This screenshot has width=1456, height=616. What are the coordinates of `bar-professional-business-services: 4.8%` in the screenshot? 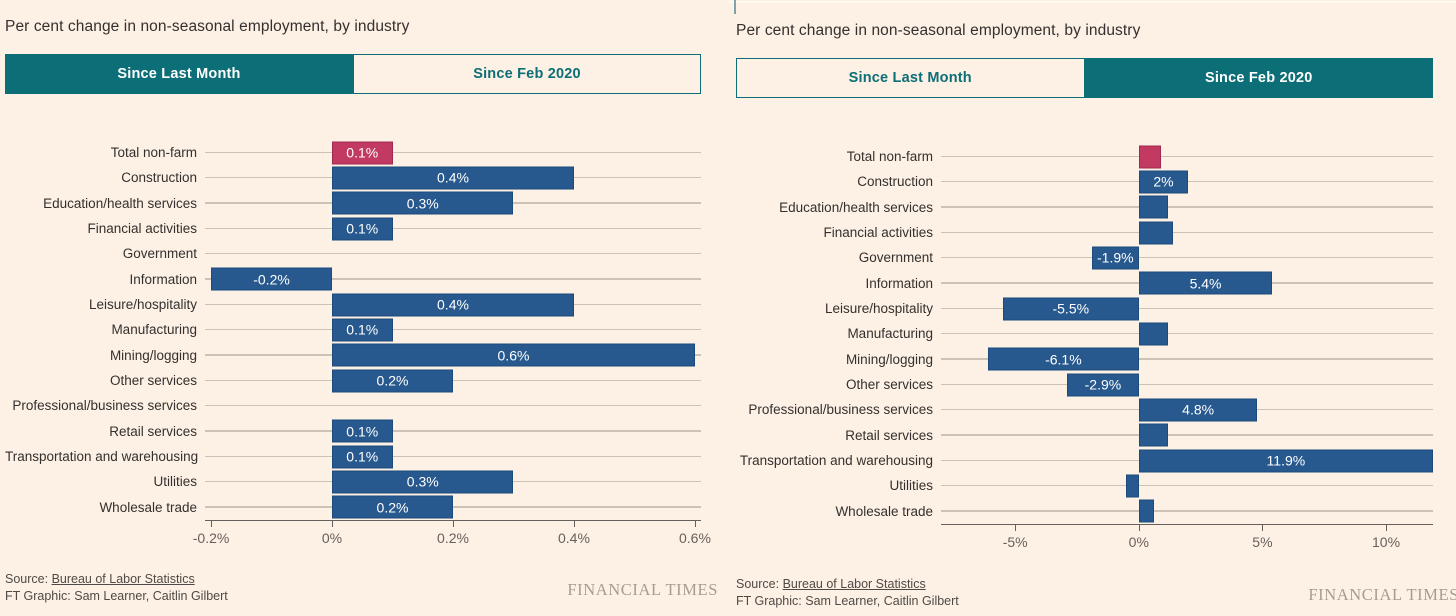 It's located at (1198, 410).